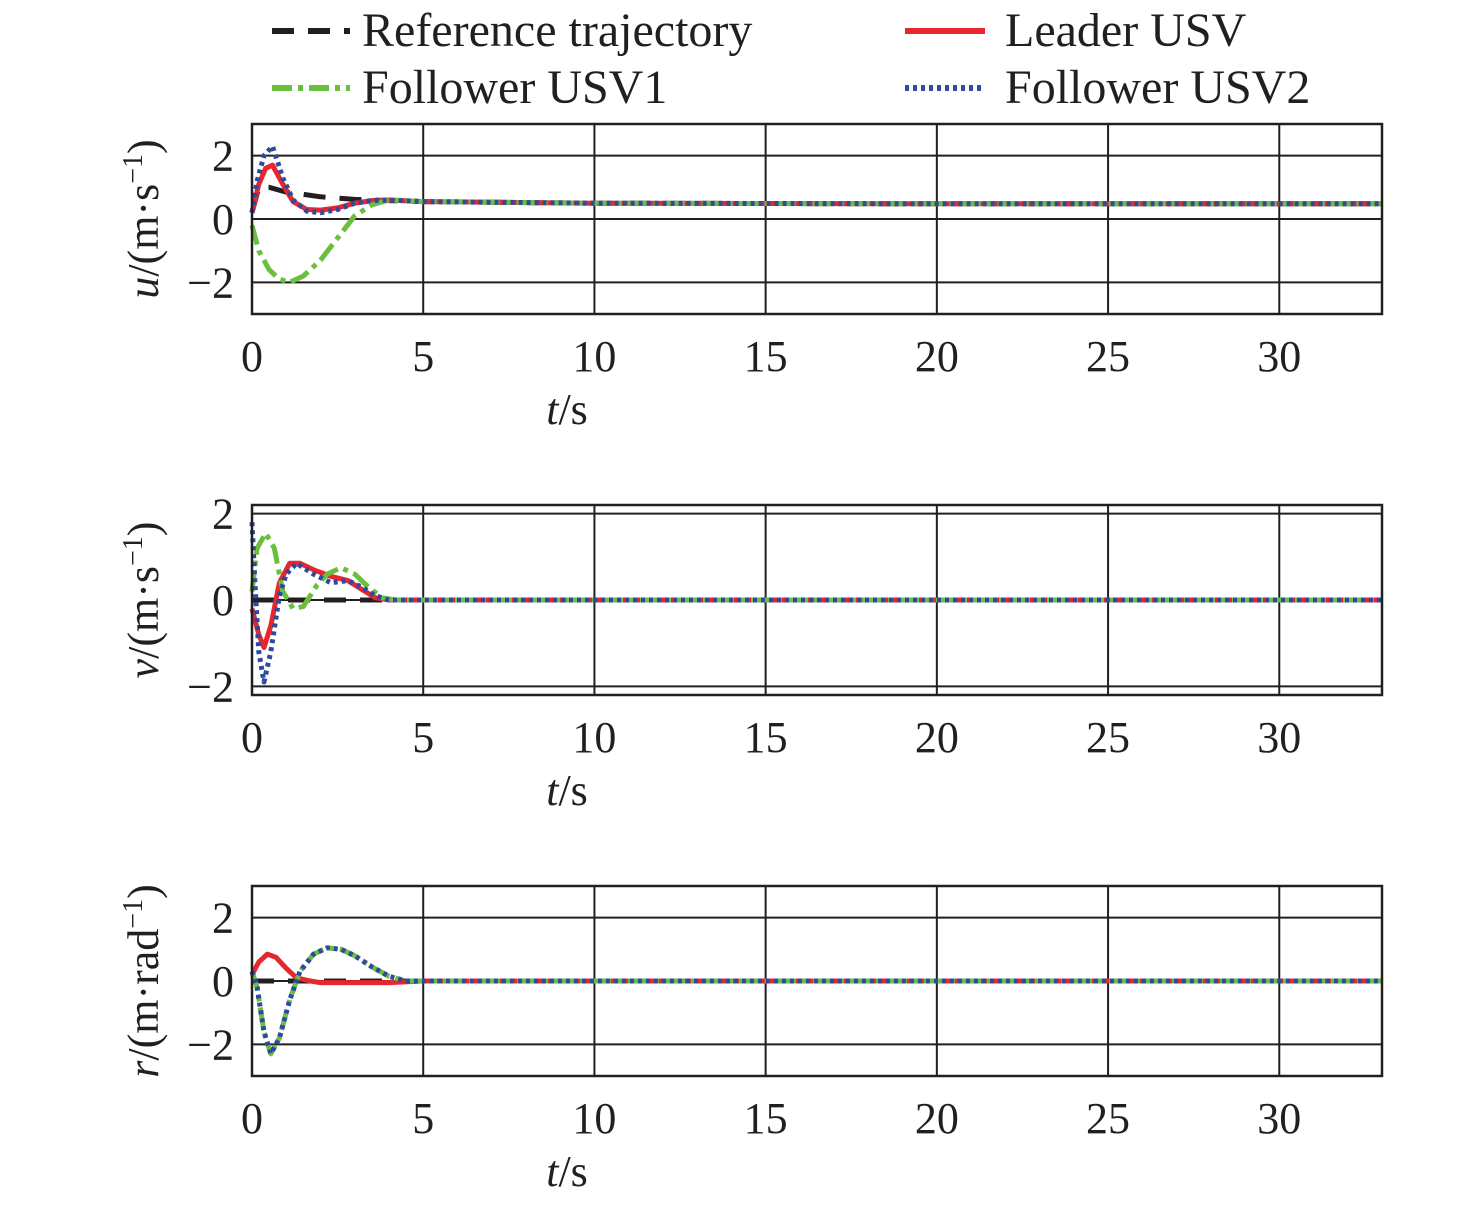 This screenshot has width=1476, height=1207. Describe the element at coordinates (1126, 30) in the screenshot. I see `legend-label-leader: Leader USV` at that location.